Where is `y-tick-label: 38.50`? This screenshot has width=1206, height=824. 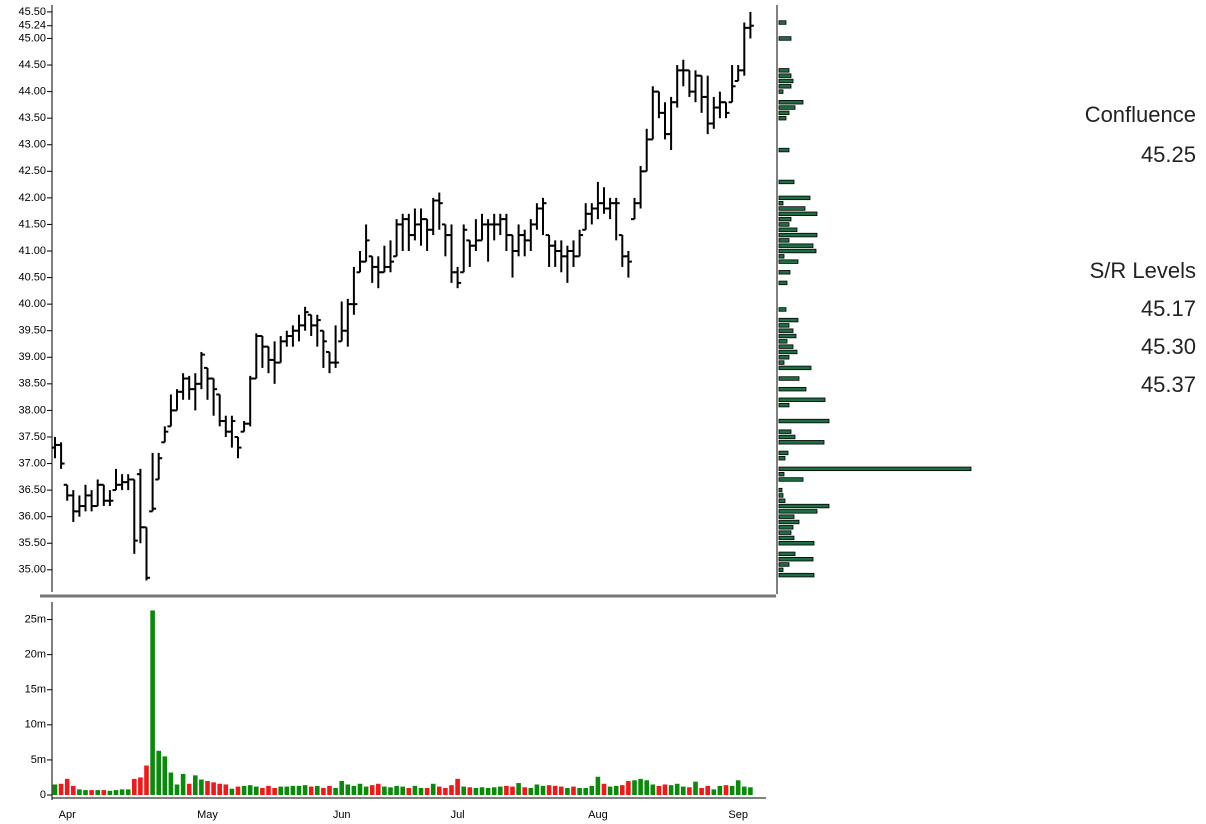 y-tick-label: 38.50 is located at coordinates (32, 384).